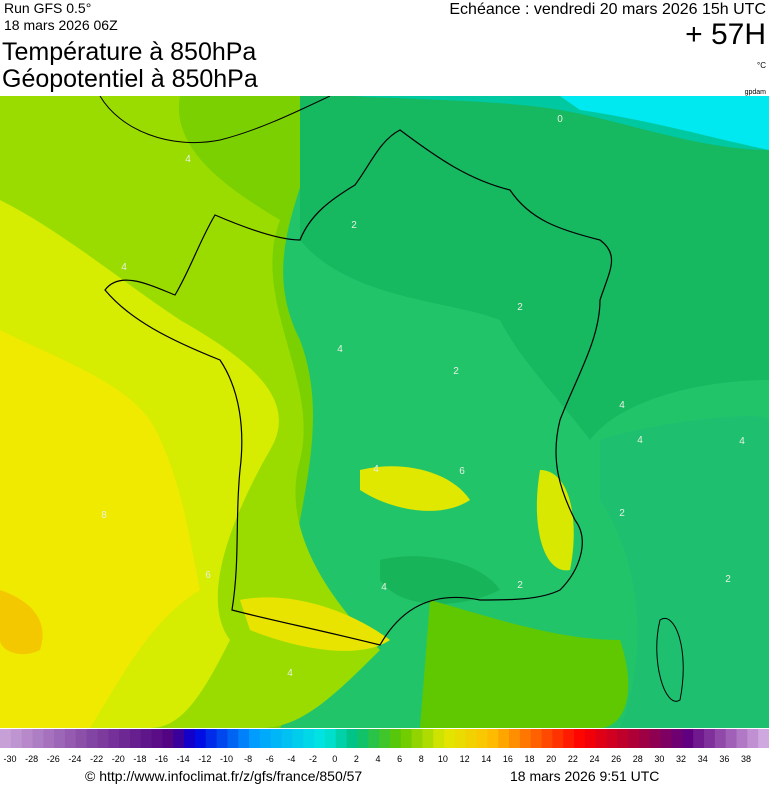  Describe the element at coordinates (161, 759) in the screenshot. I see `scale-label: -16` at that location.